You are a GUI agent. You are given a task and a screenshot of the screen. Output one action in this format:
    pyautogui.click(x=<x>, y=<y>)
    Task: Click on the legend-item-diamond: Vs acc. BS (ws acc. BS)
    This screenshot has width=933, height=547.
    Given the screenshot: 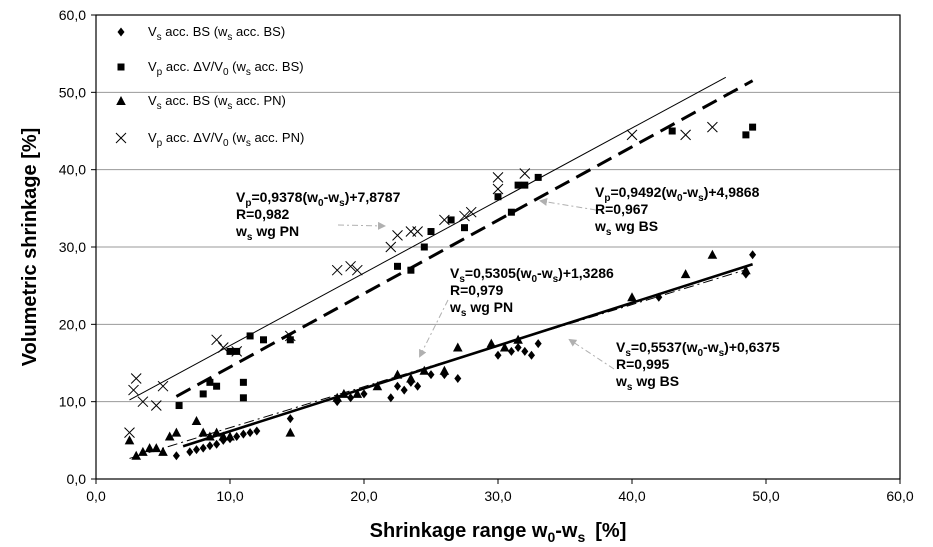 What is the action you would take?
    pyautogui.click(x=201, y=33)
    